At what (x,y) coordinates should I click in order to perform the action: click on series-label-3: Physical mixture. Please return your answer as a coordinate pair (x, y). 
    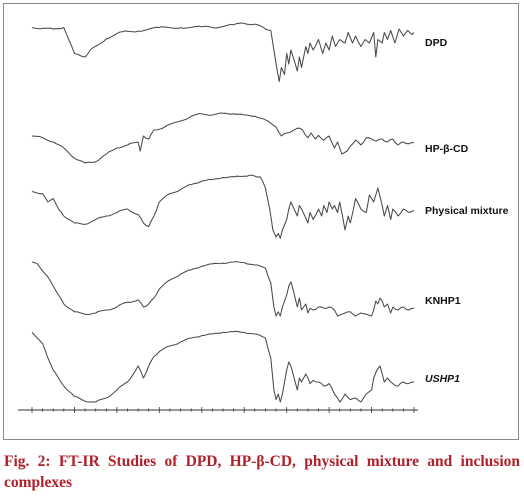
    Looking at the image, I should click on (467, 211).